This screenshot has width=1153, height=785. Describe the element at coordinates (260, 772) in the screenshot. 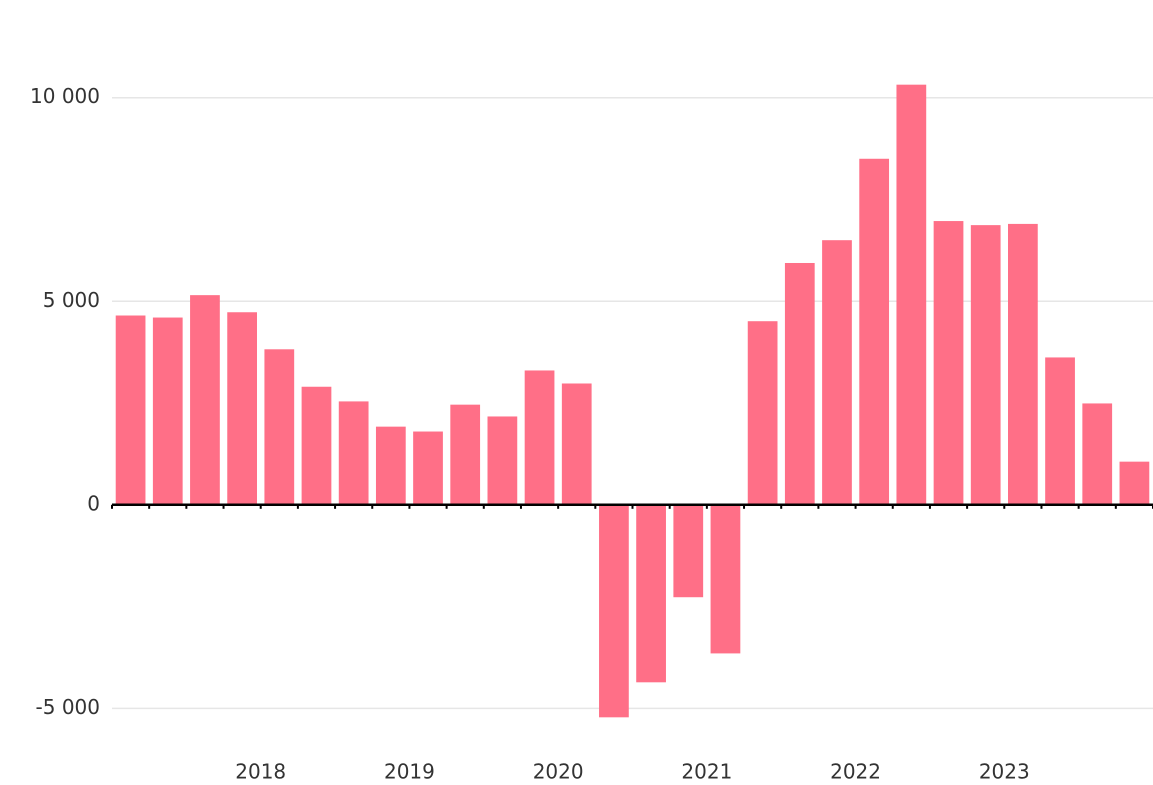

I see `x-tick-label: 2018` at that location.